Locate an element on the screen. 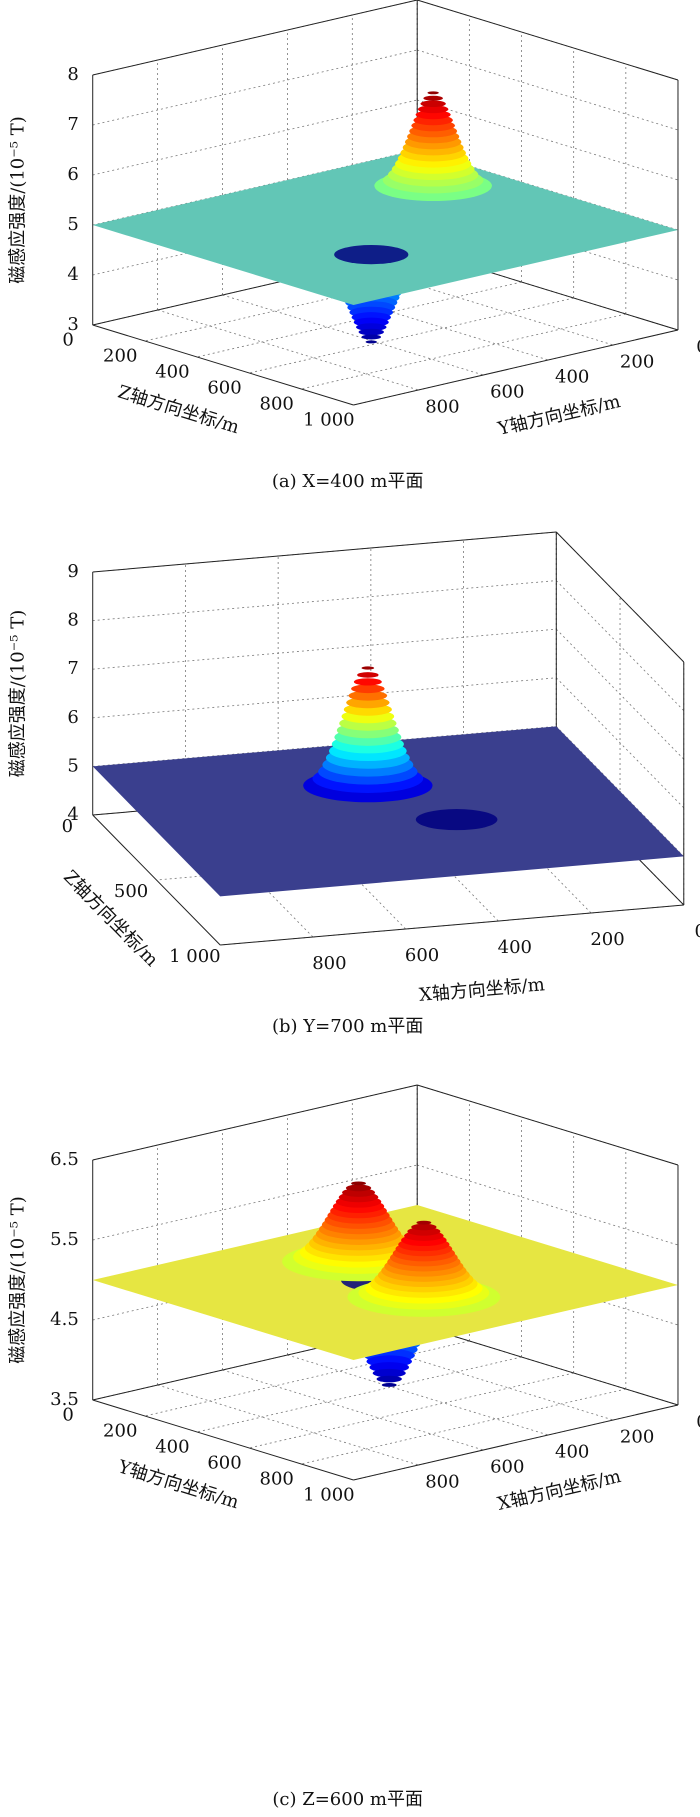 The height and width of the screenshot is (1817, 700). axis1-tick-label: 400 is located at coordinates (172, 1447).